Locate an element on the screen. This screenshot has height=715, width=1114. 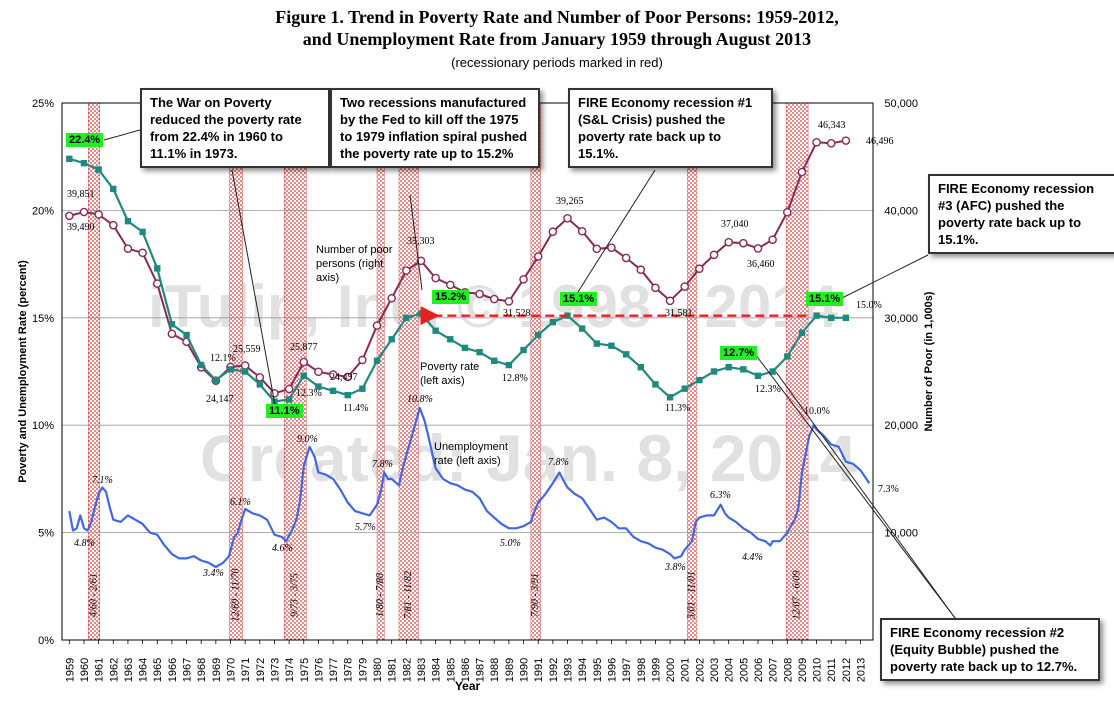
recession-label: 1/80 - 7/80 is located at coordinates (380, 595).